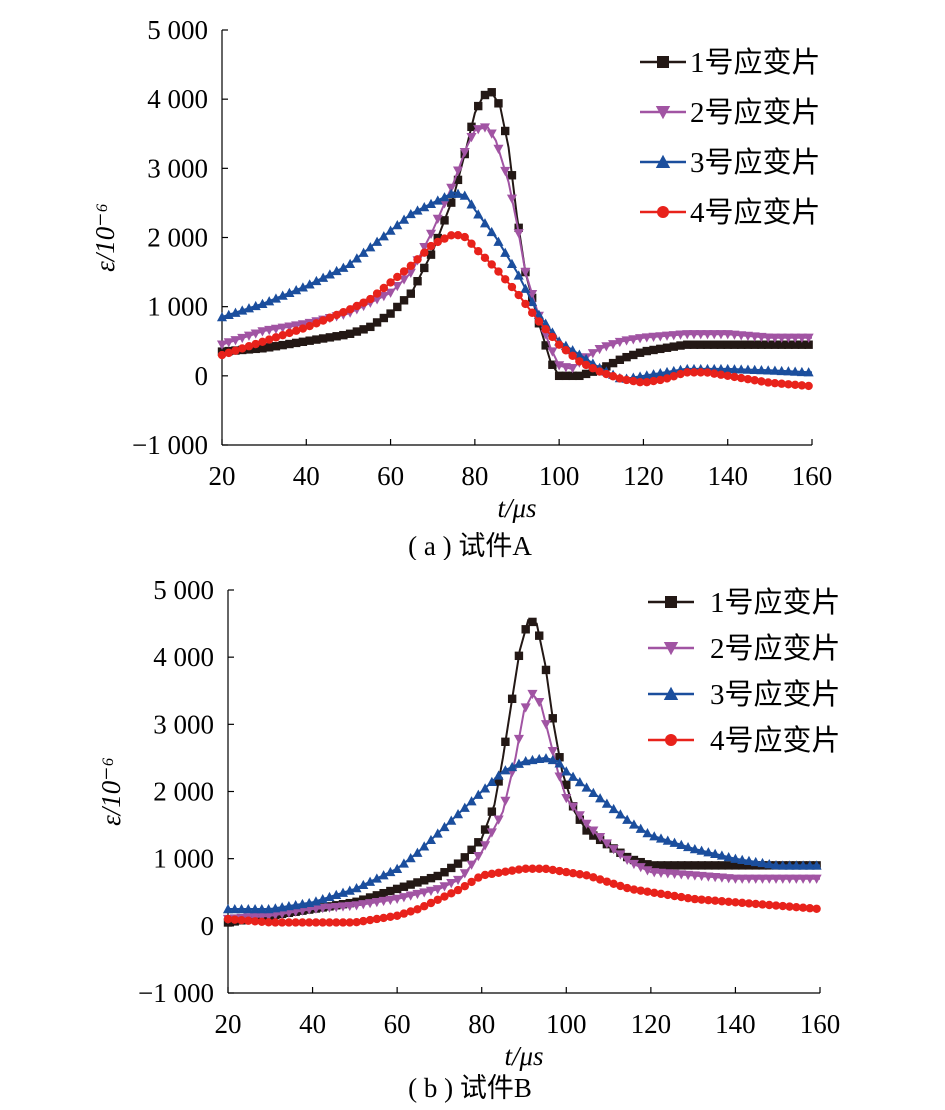 The image size is (945, 1110). What do you see at coordinates (775, 602) in the screenshot?
I see `legend-label: 1号应变片` at bounding box center [775, 602].